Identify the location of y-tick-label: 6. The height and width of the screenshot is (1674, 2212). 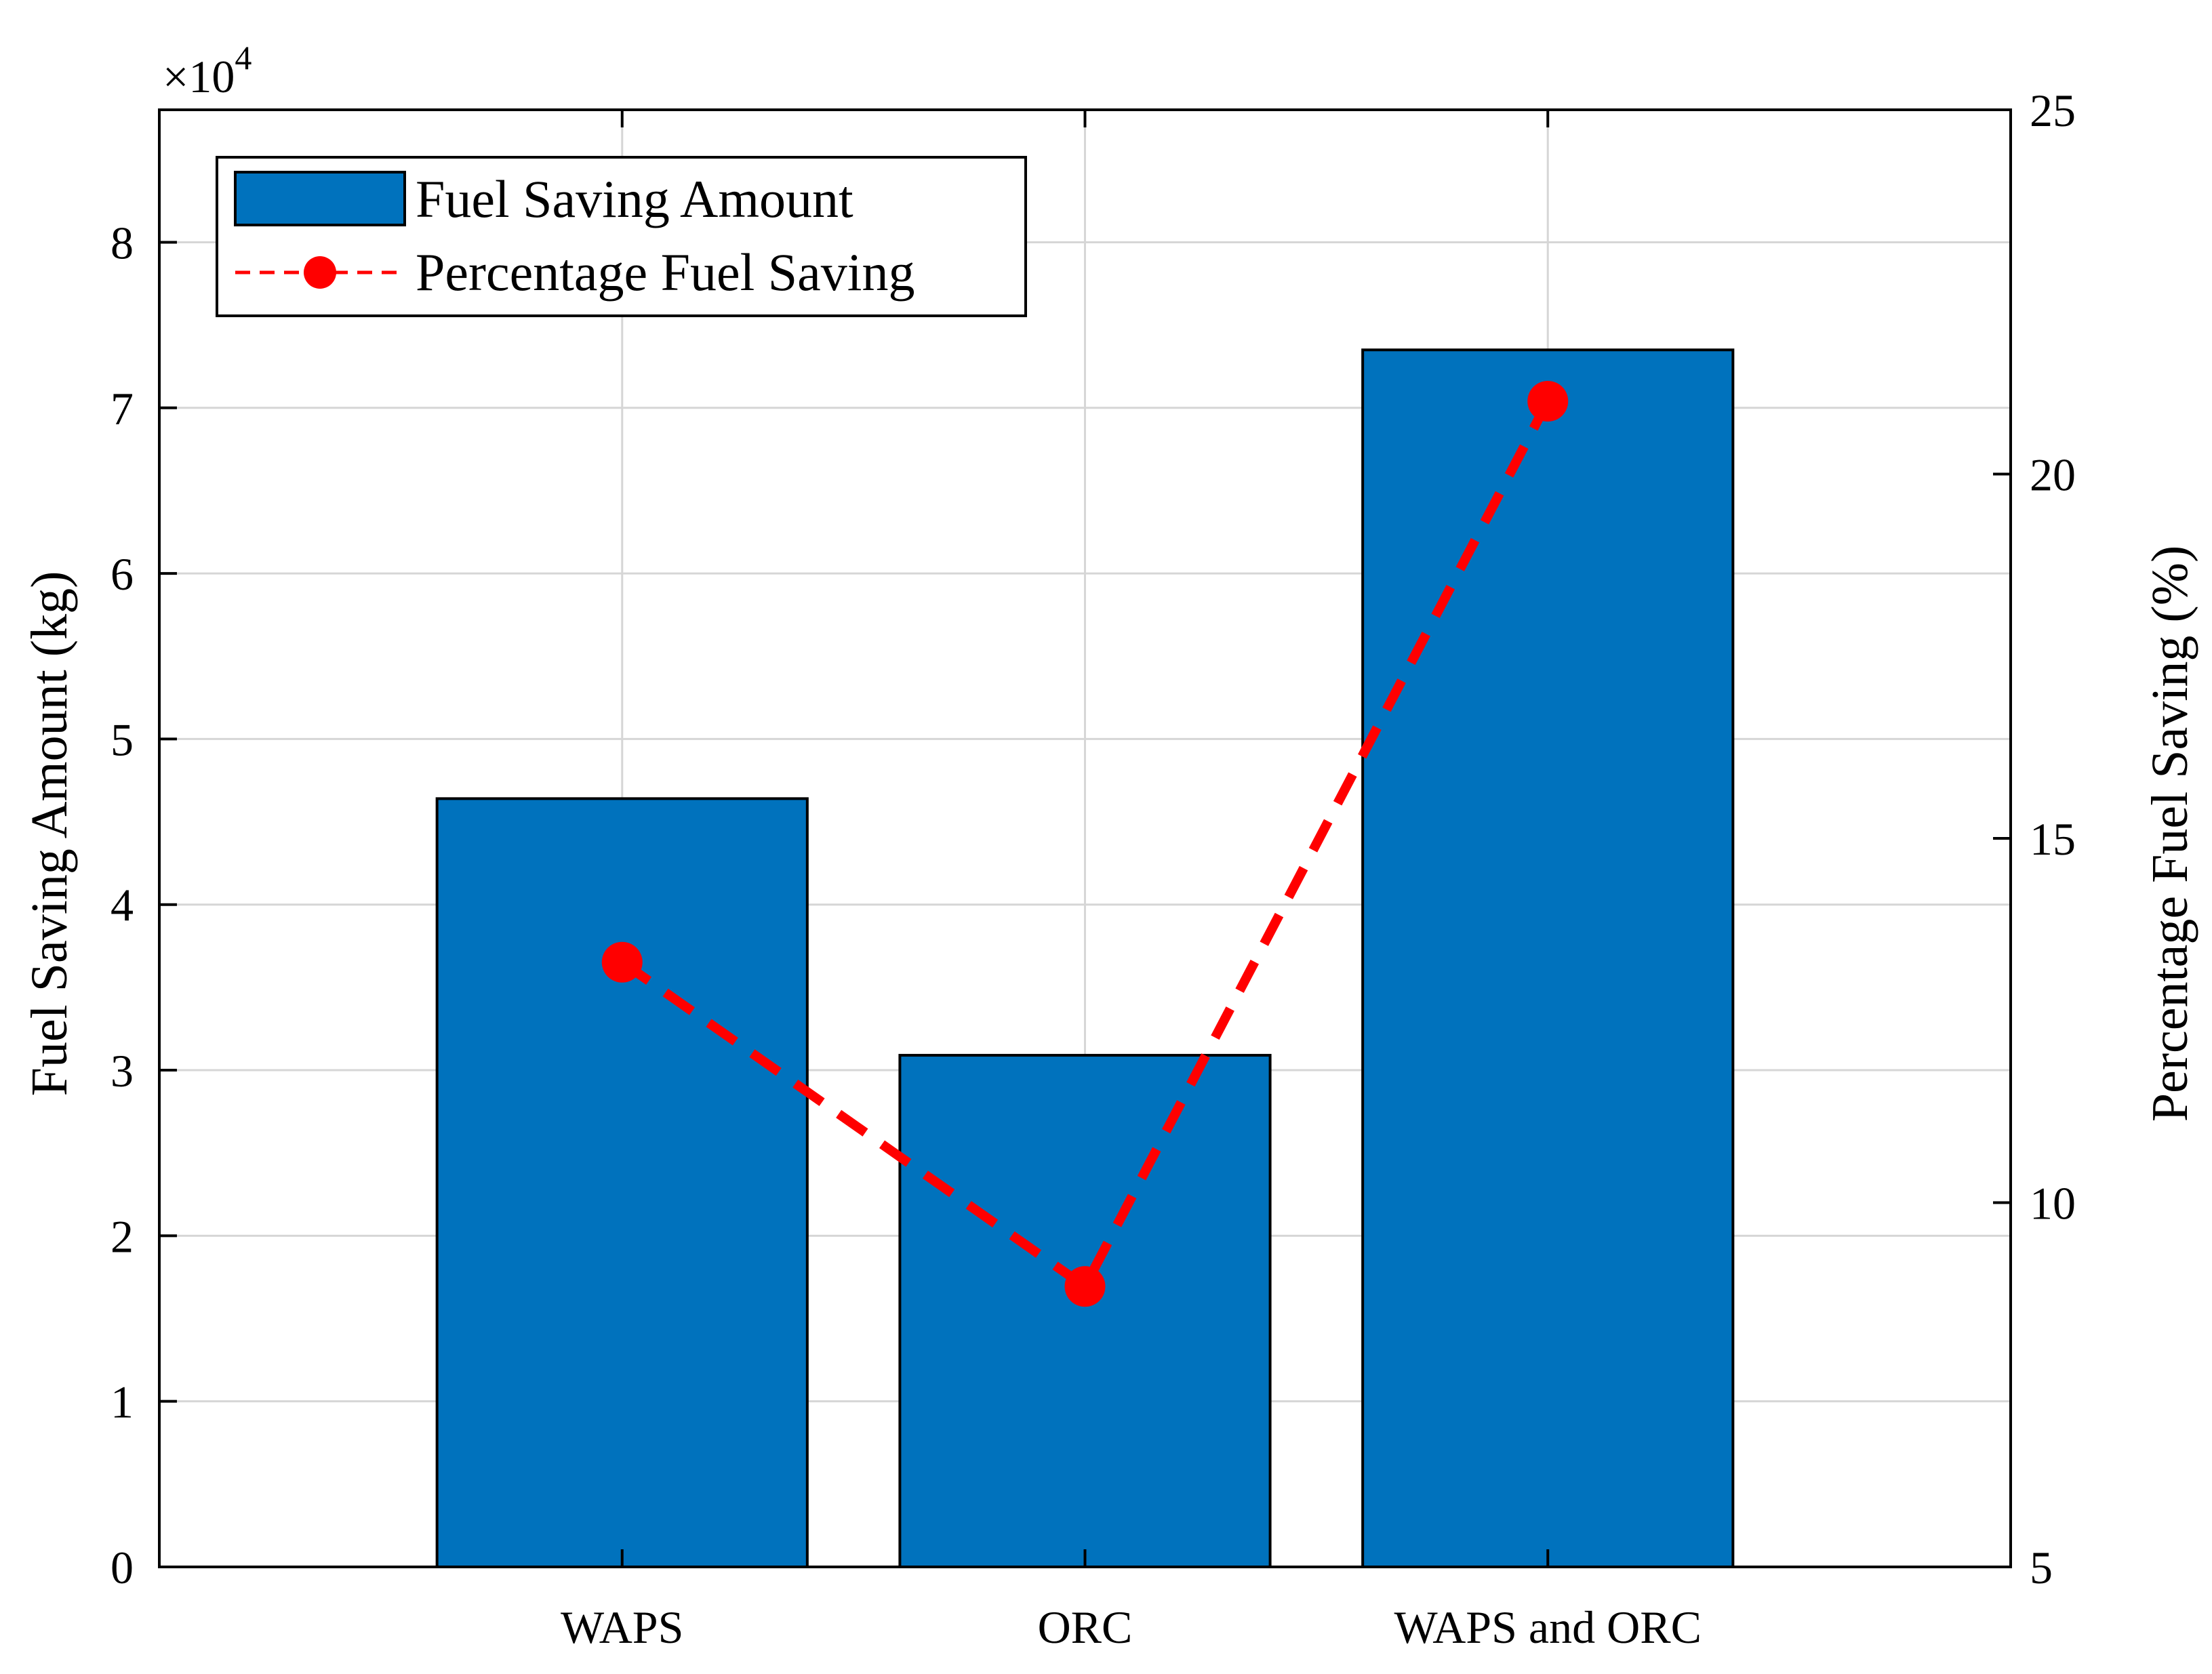
(122, 574).